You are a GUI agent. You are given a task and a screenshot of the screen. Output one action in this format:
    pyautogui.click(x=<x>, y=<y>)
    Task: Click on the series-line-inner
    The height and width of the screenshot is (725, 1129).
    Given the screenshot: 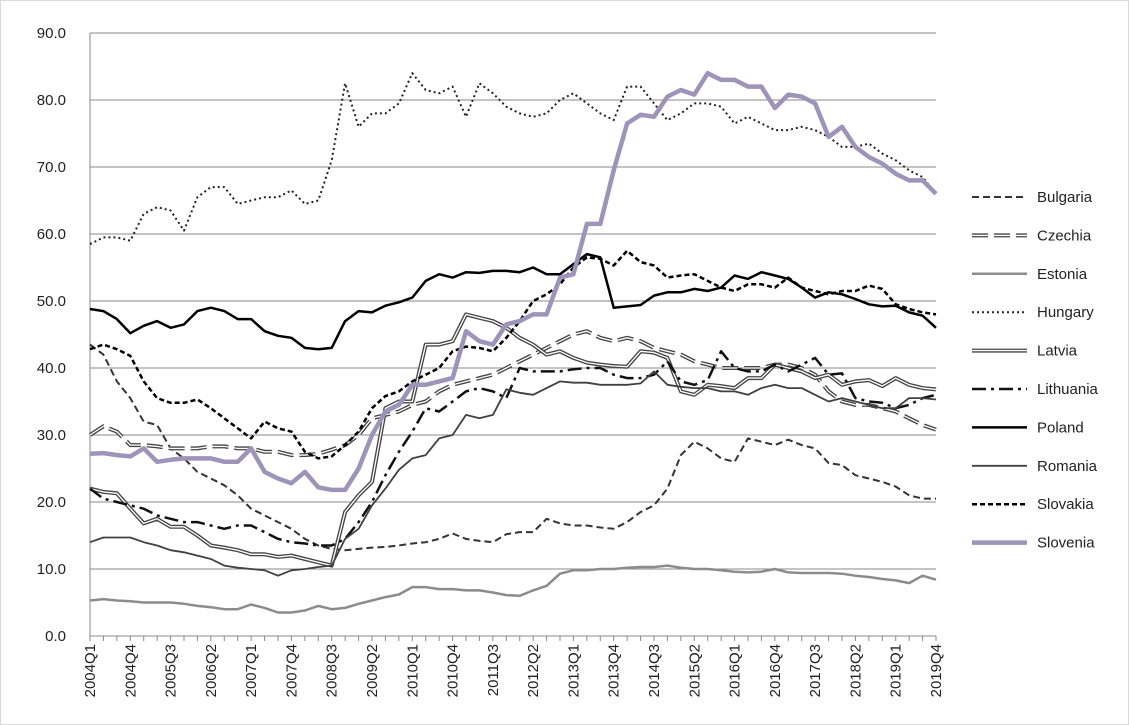 What is the action you would take?
    pyautogui.click(x=513, y=393)
    